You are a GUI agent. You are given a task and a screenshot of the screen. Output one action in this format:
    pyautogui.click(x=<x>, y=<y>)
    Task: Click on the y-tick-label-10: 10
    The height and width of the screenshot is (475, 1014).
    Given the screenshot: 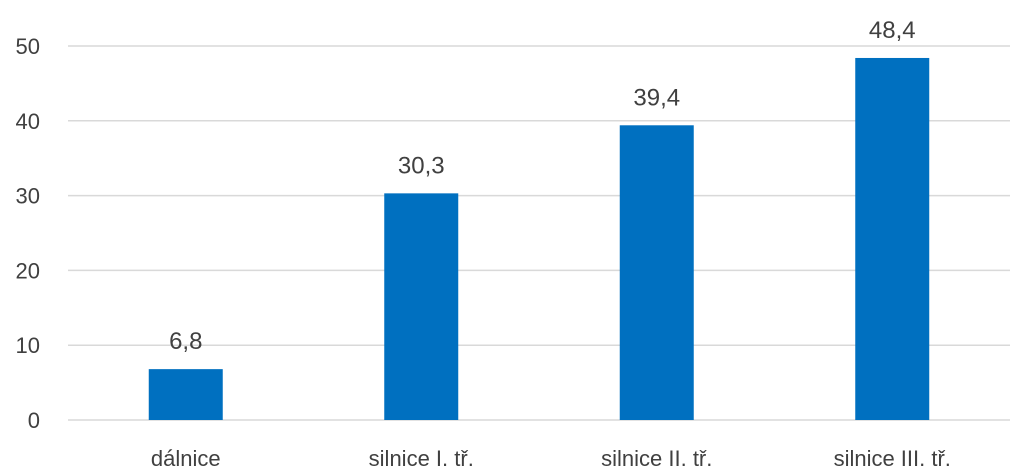 What is the action you would take?
    pyautogui.click(x=28, y=345)
    